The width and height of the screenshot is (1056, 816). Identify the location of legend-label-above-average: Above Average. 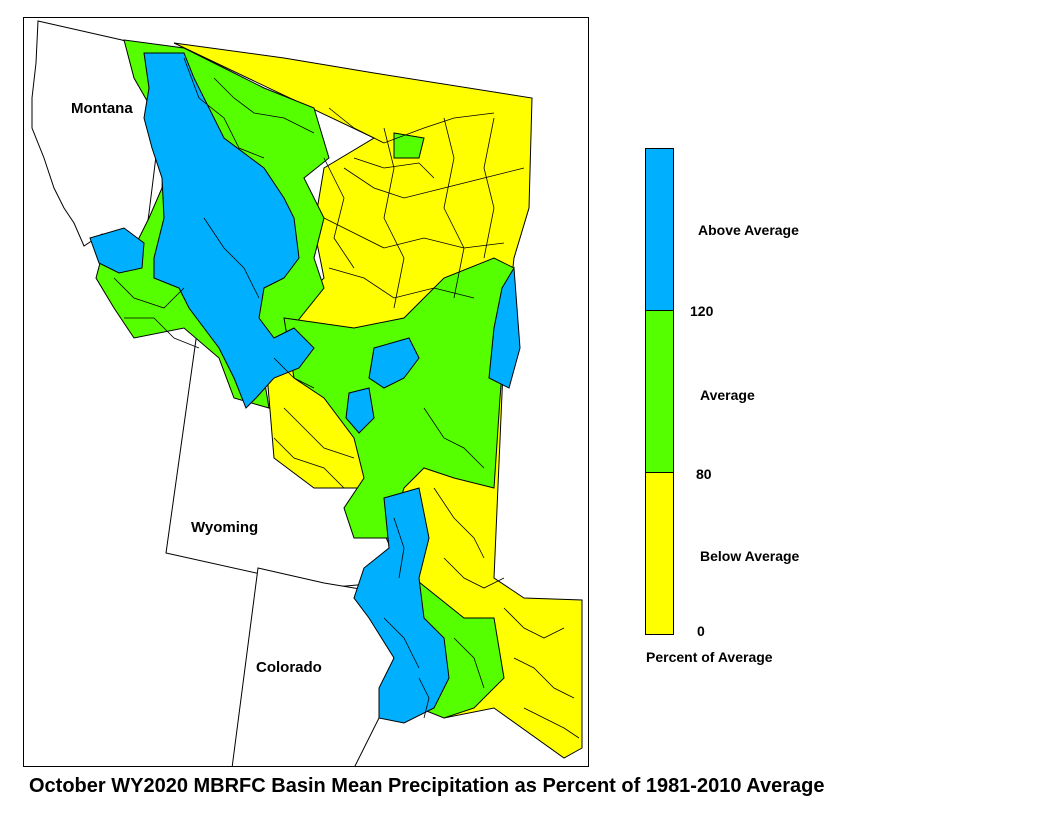
(748, 230).